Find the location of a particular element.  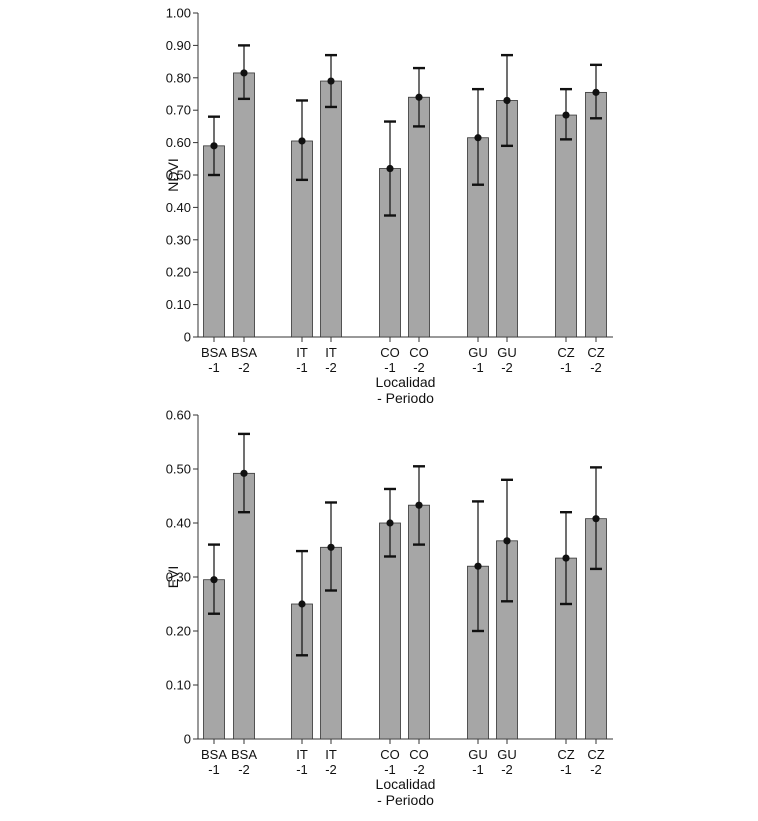

evi-x-axis-title-line-1: Localidad is located at coordinates (406, 784).